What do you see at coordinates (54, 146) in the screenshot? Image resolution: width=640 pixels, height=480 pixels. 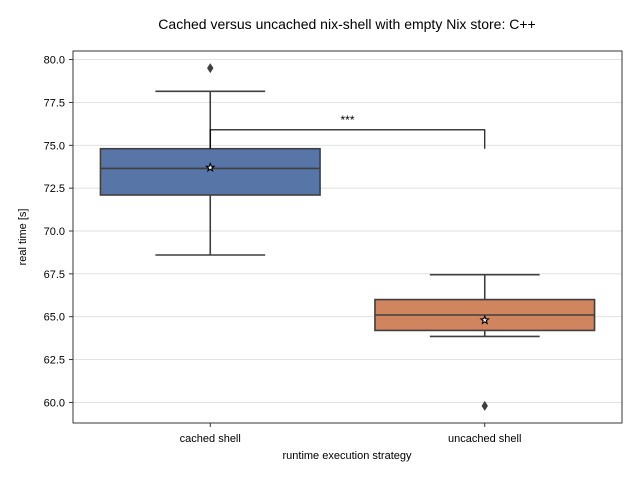 I see `y-tick-label: 75.0` at bounding box center [54, 146].